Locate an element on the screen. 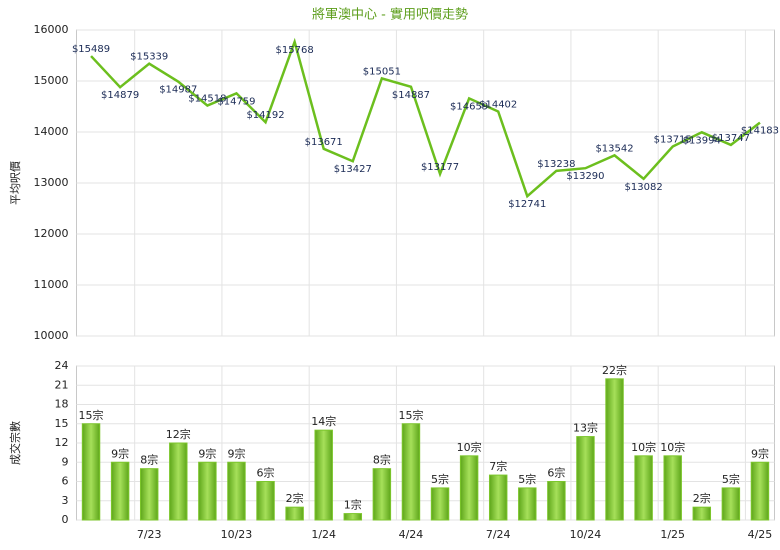 This screenshot has height=550, width=780. y-tick-label: 16000 is located at coordinates (51, 29).